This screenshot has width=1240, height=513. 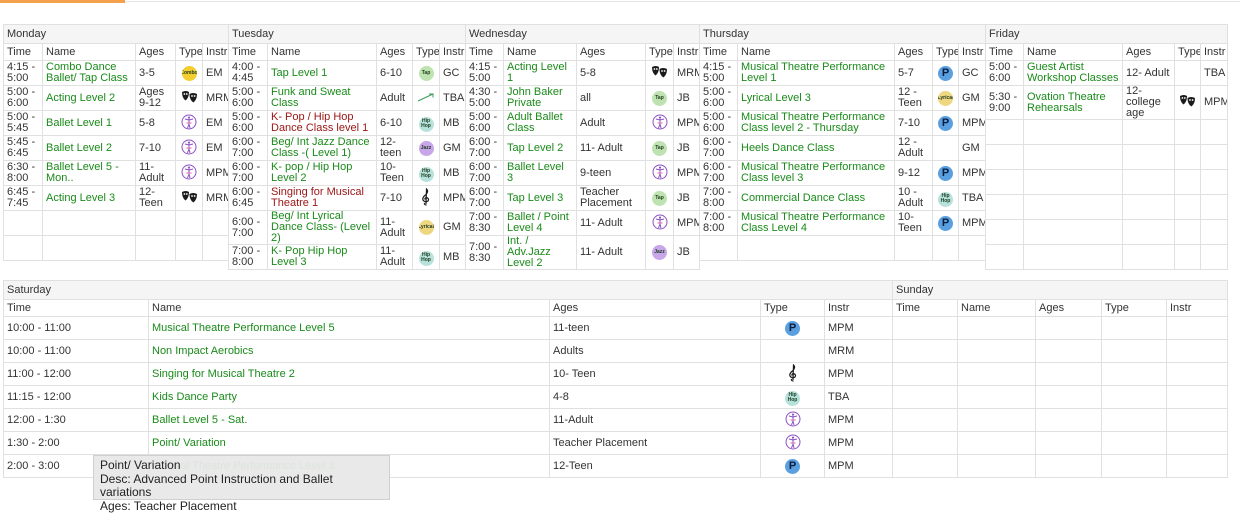 I want to click on ages: Adult, so click(x=395, y=98).